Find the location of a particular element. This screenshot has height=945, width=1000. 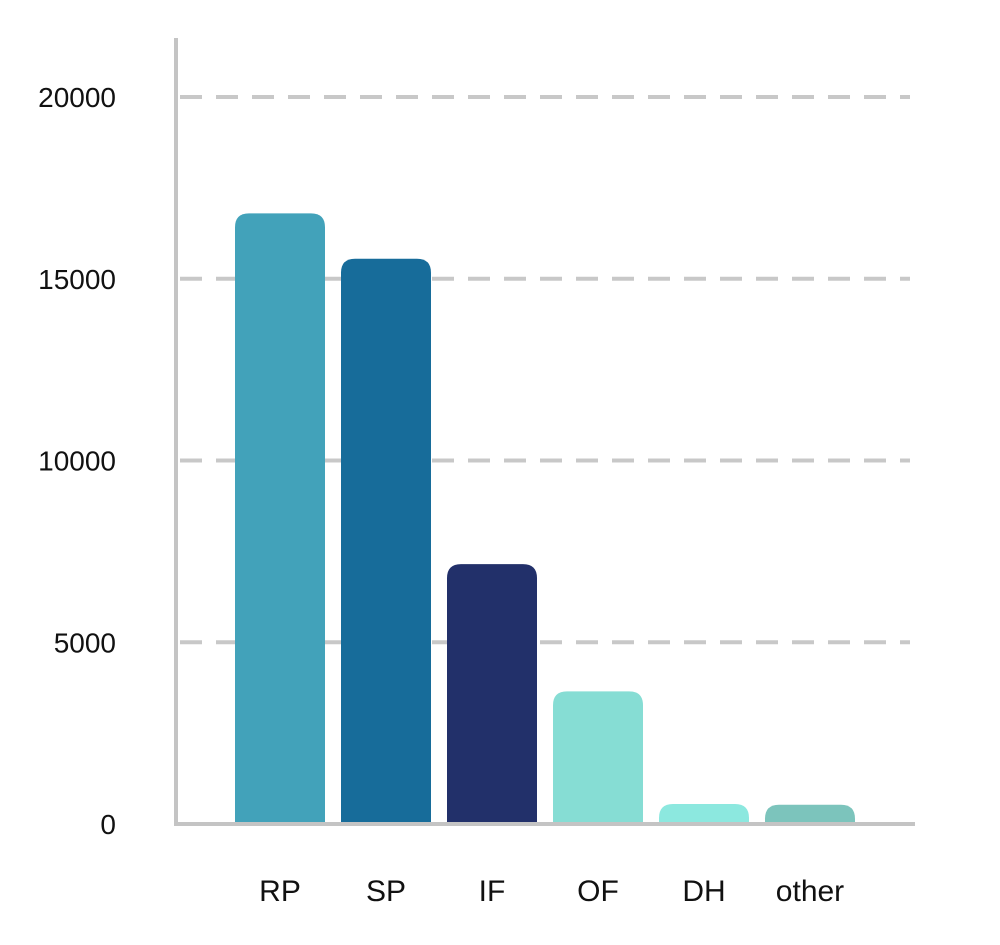

x-tick-label-sp: SP is located at coordinates (386, 891).